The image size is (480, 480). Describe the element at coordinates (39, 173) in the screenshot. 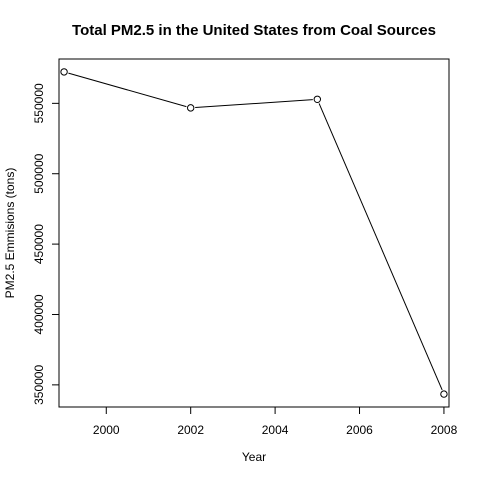

I see `y-tick-label: 500000` at that location.